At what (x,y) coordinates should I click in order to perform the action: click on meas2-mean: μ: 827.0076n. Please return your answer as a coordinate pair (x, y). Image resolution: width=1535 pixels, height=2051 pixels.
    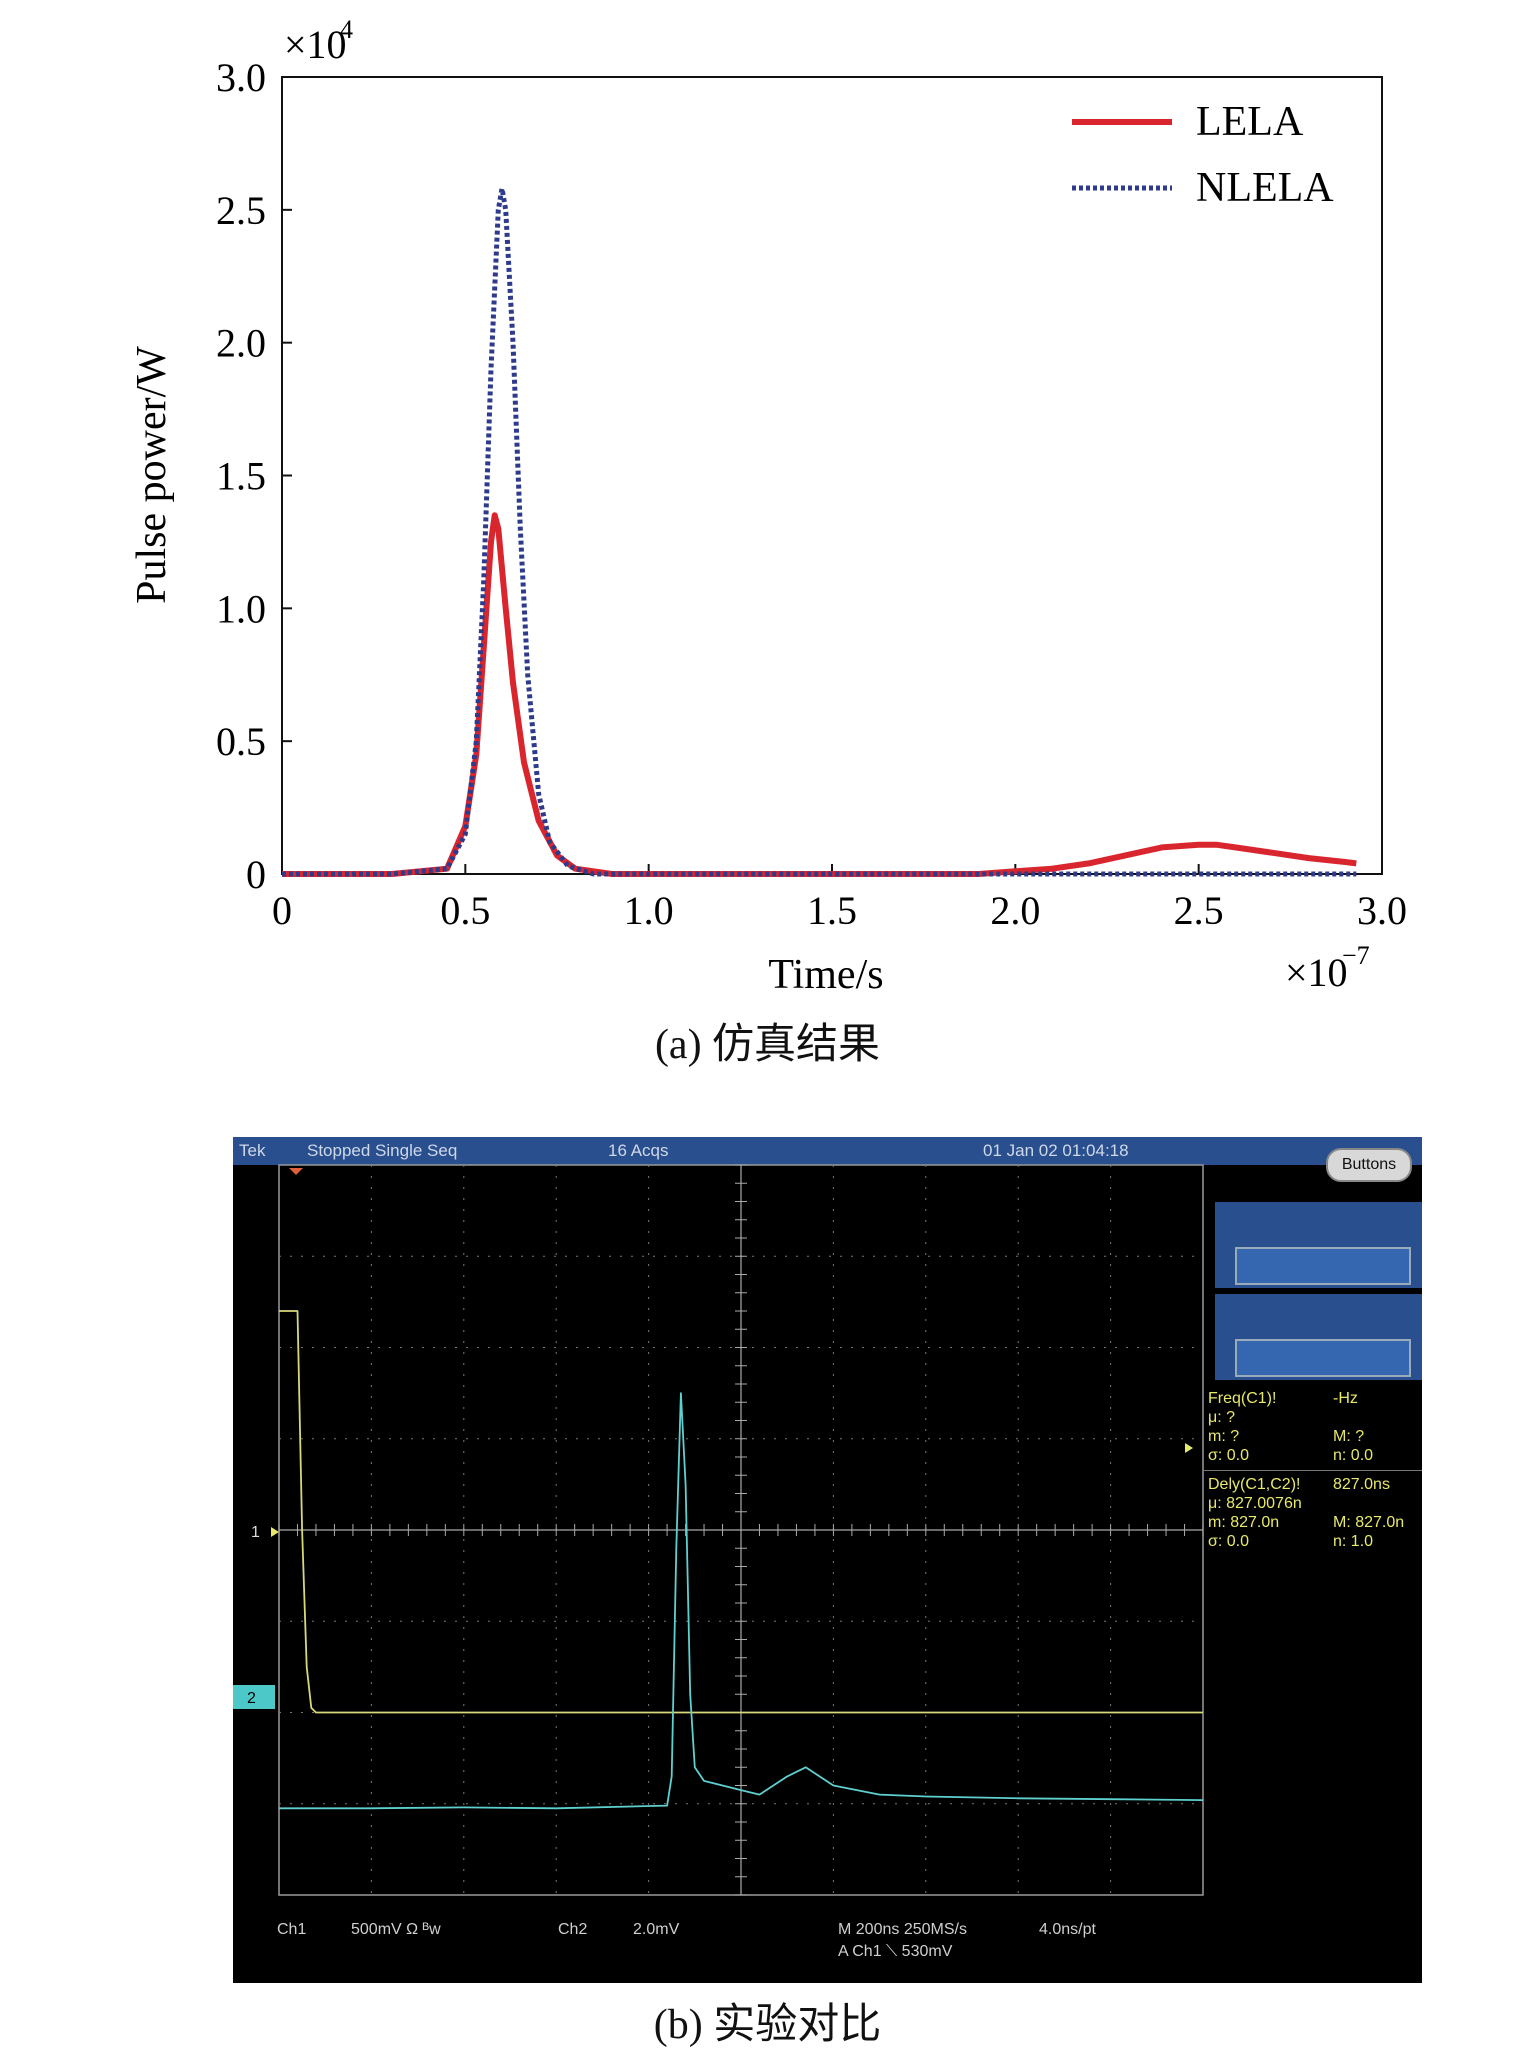
    Looking at the image, I should click on (1255, 1503).